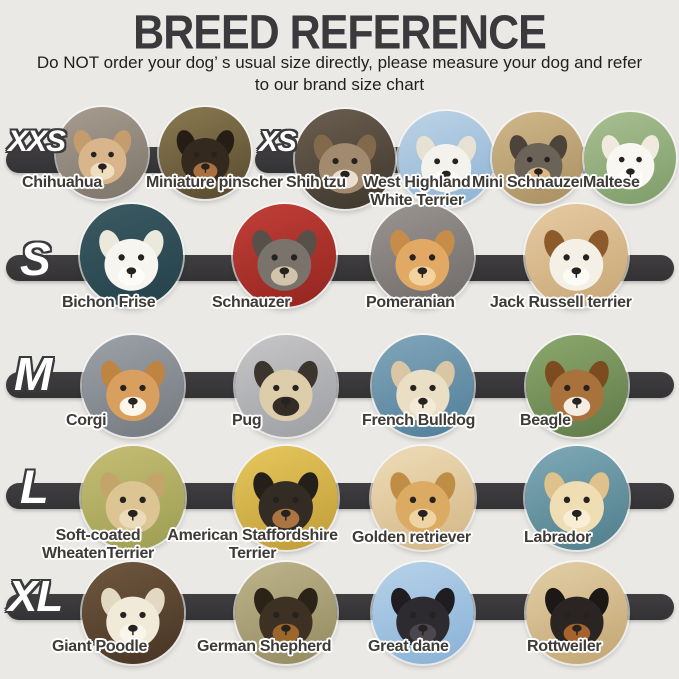 The image size is (679, 679). I want to click on breed-french-bulldog, so click(423, 386).